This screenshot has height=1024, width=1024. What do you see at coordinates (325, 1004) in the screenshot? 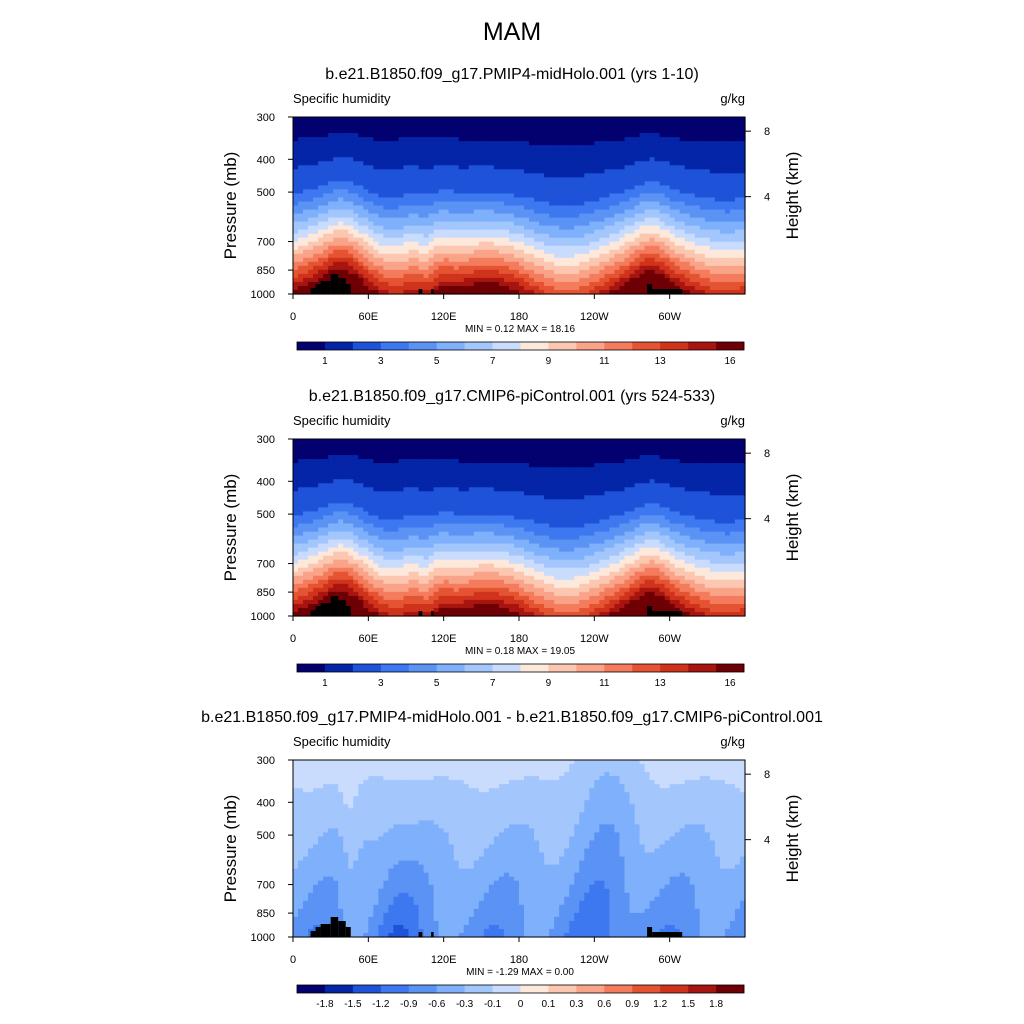
I see `colorbar-label: -1.8` at bounding box center [325, 1004].